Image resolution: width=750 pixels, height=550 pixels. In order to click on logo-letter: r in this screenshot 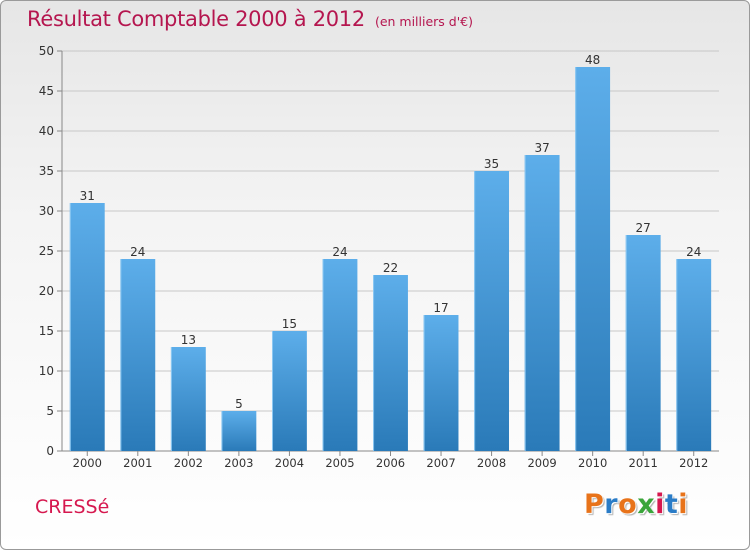, I will do `click(611, 504)`.